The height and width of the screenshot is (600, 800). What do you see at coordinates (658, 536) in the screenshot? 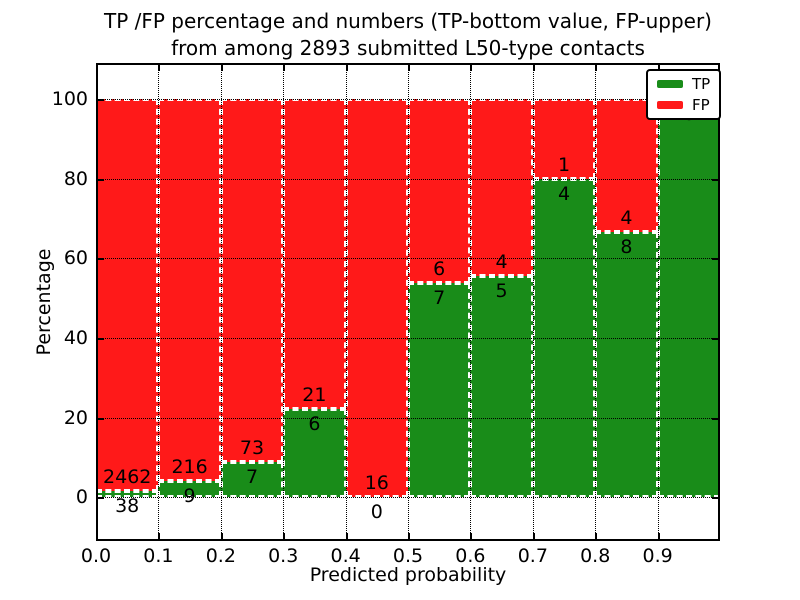
I see `x-tick-bottom-0.9` at bounding box center [658, 536].